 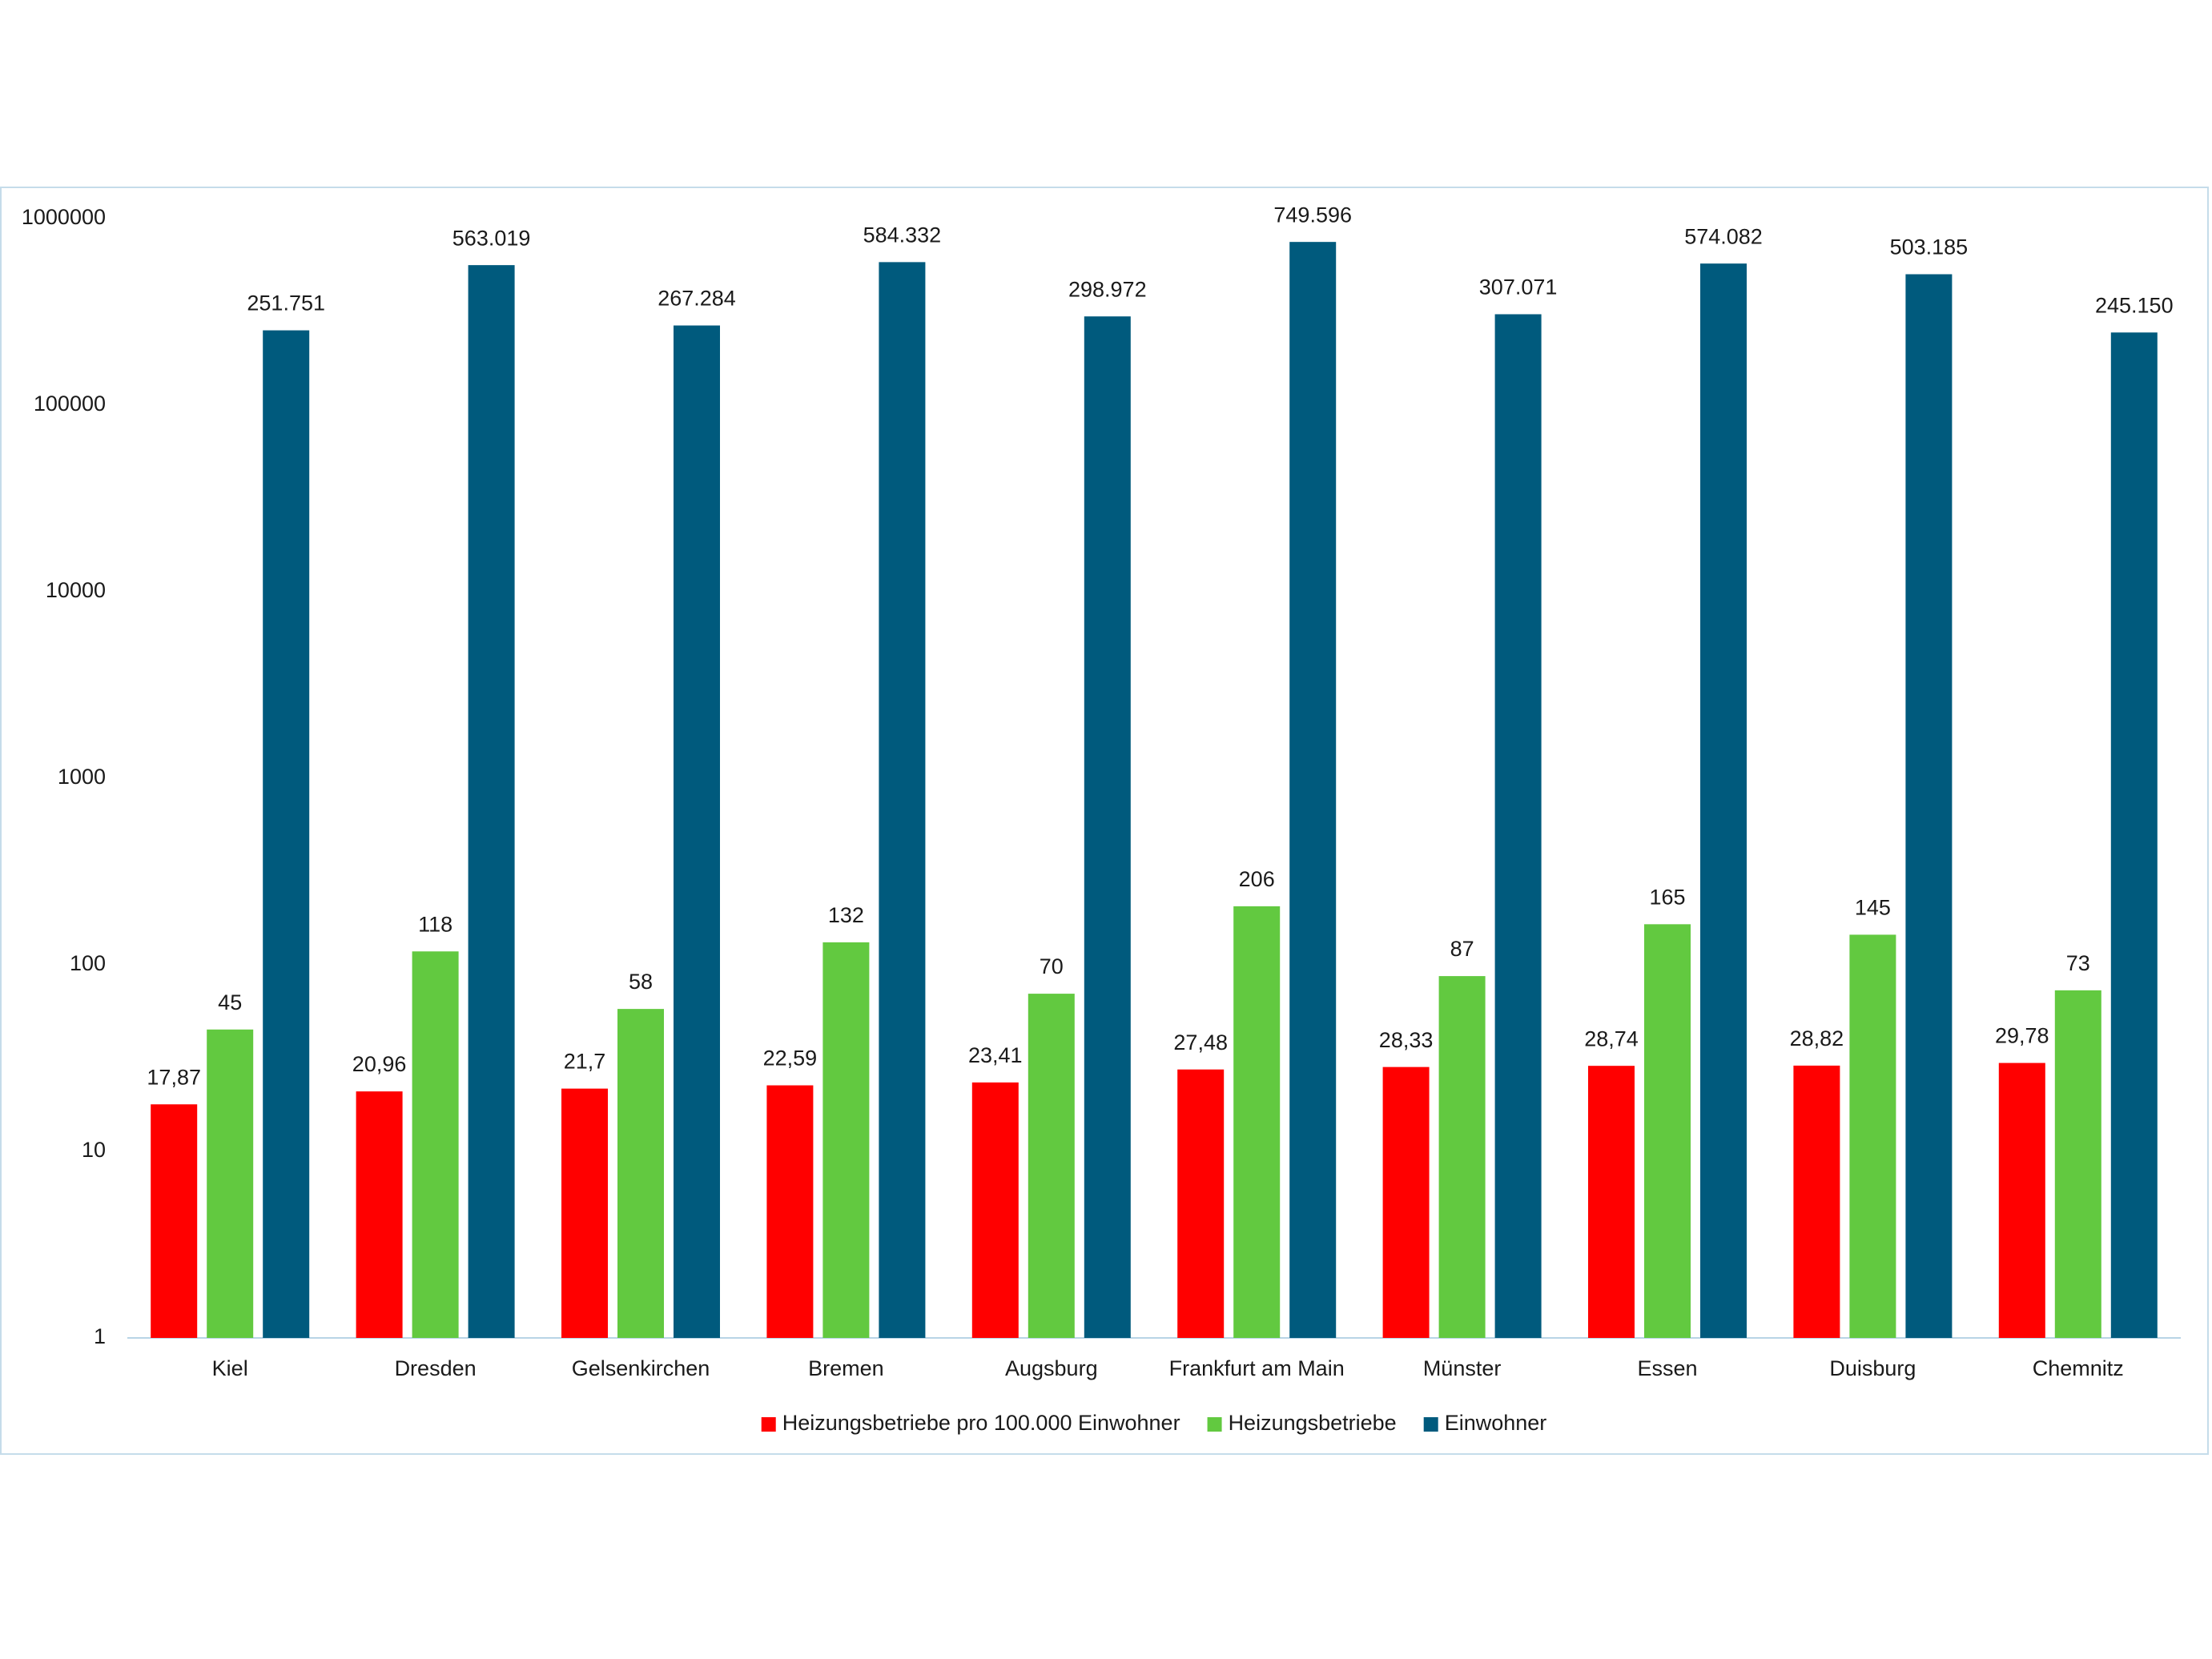 What do you see at coordinates (380, 1064) in the screenshot?
I see `value-label: 20,96` at bounding box center [380, 1064].